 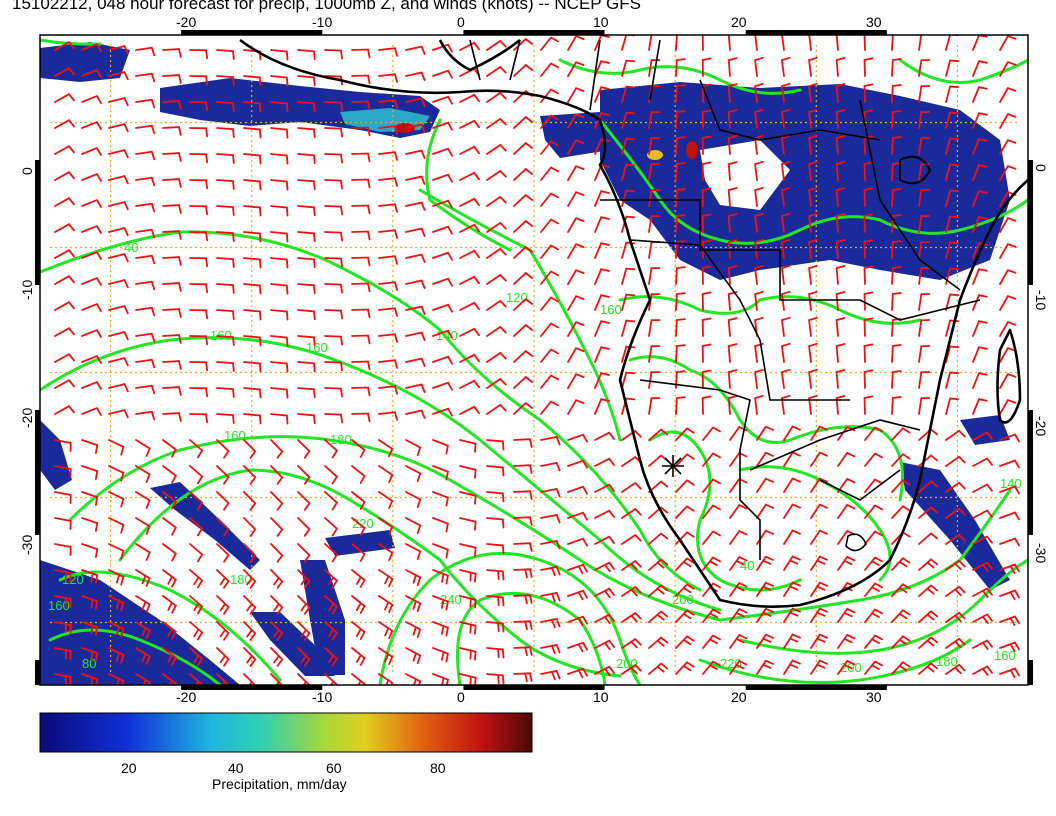 What do you see at coordinates (479, 55) in the screenshot?
I see `coastline-north` at bounding box center [479, 55].